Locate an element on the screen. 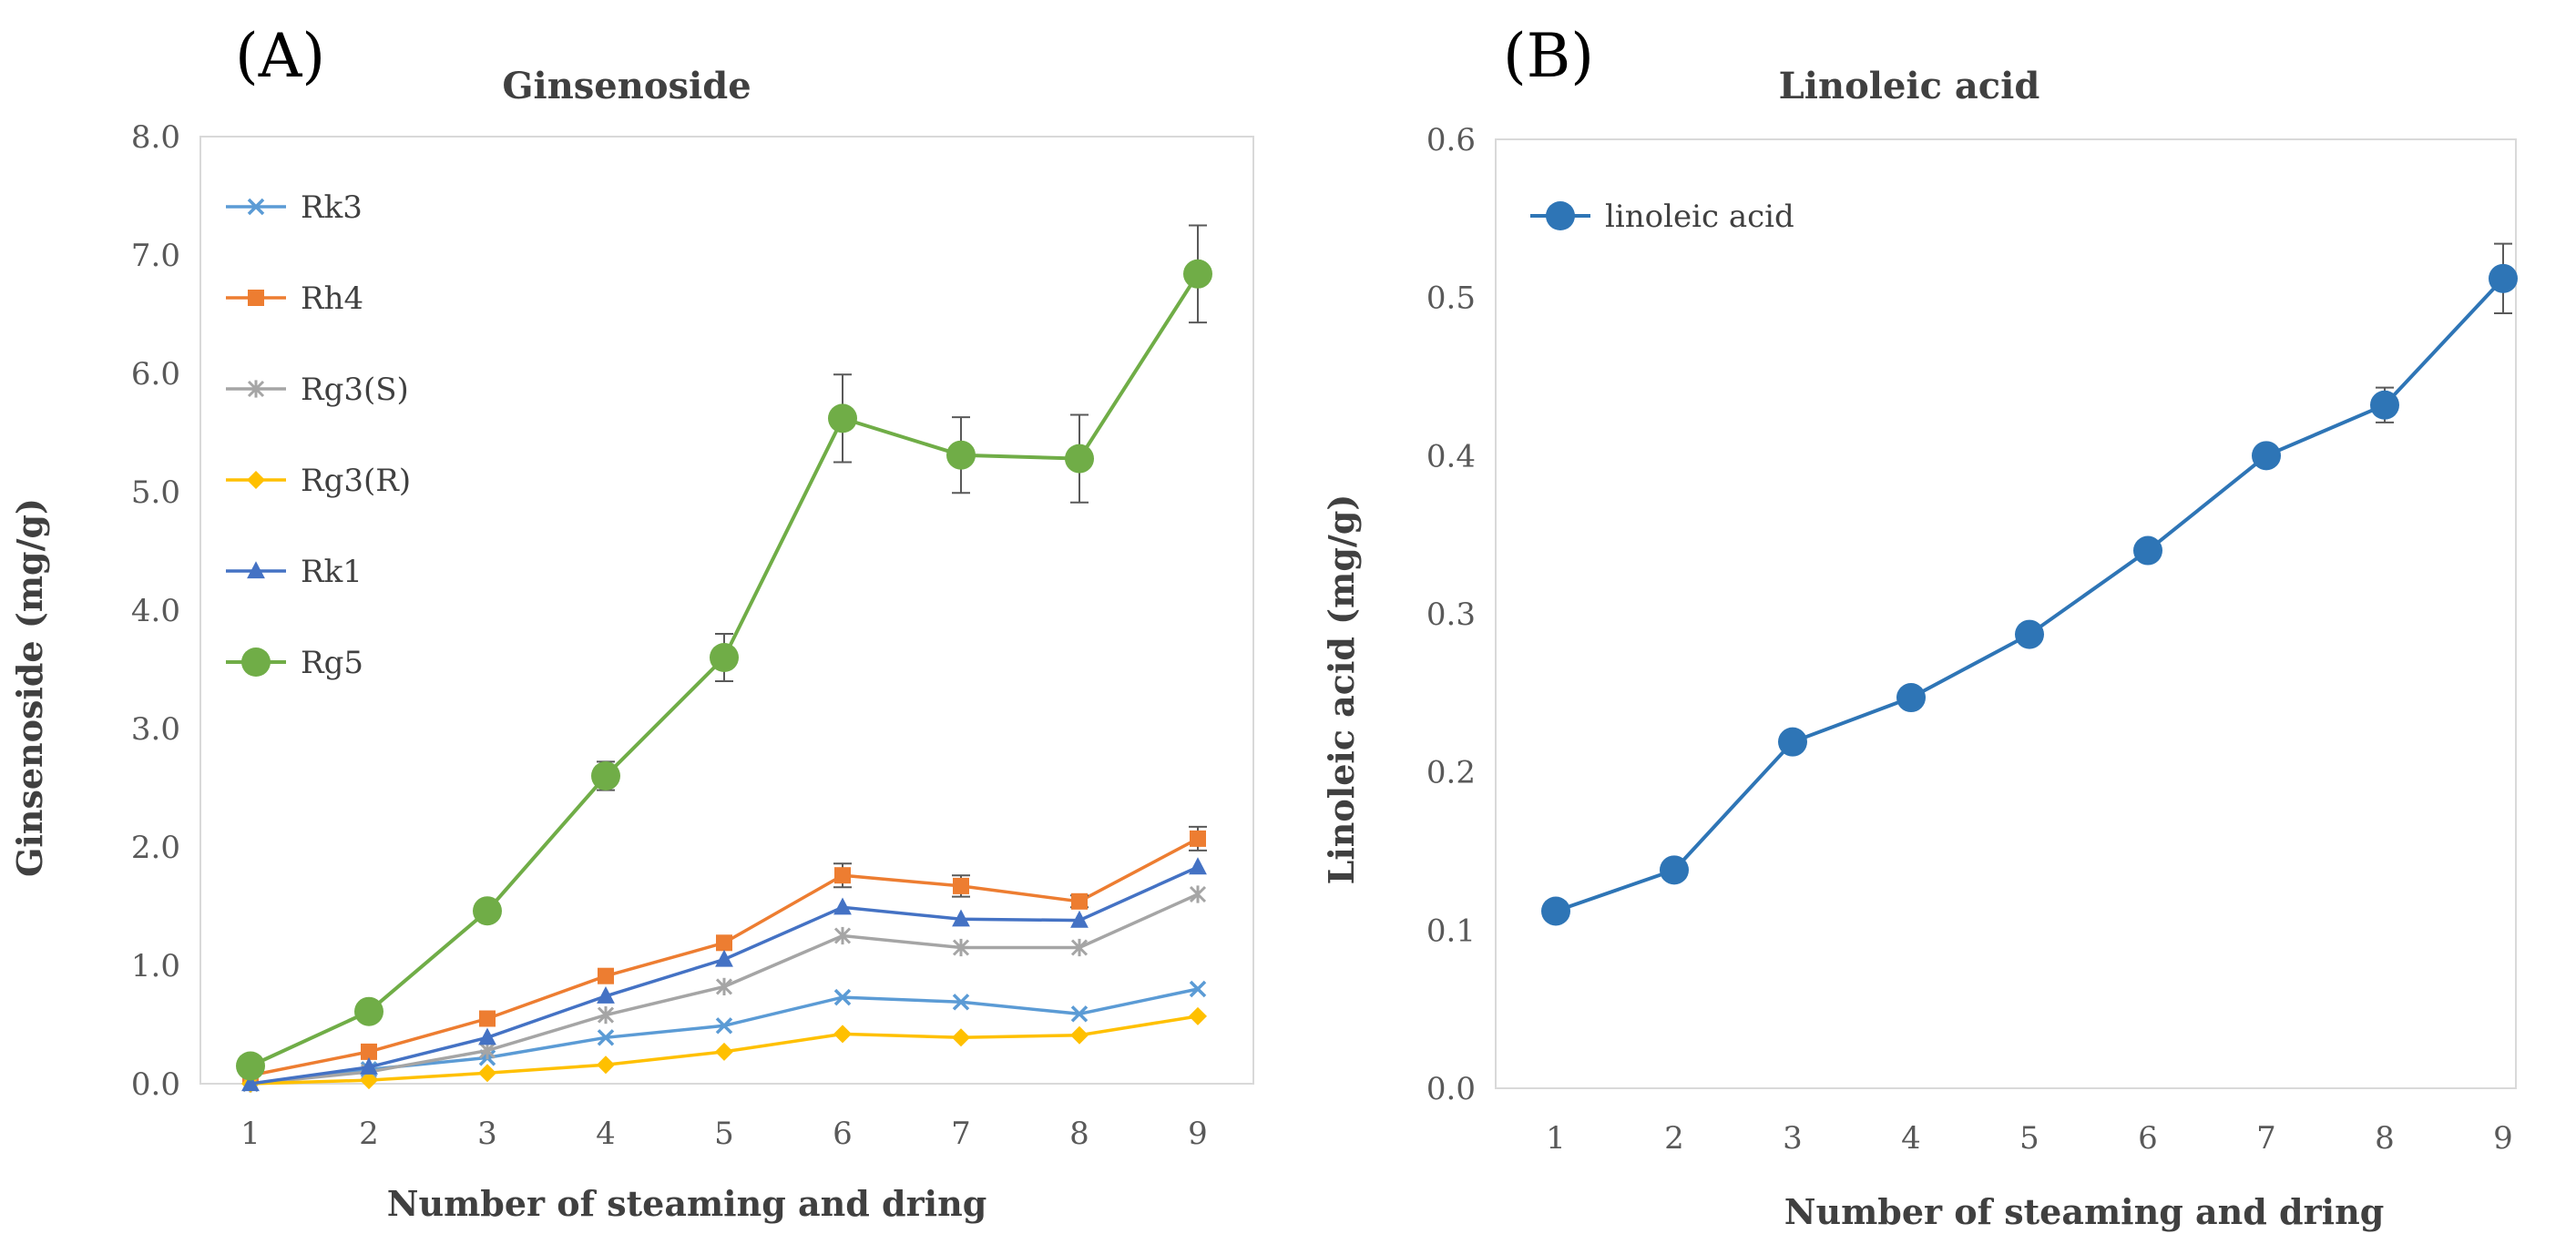 This screenshot has width=2576, height=1244. y-tick-label: 0.3 is located at coordinates (1451, 615).